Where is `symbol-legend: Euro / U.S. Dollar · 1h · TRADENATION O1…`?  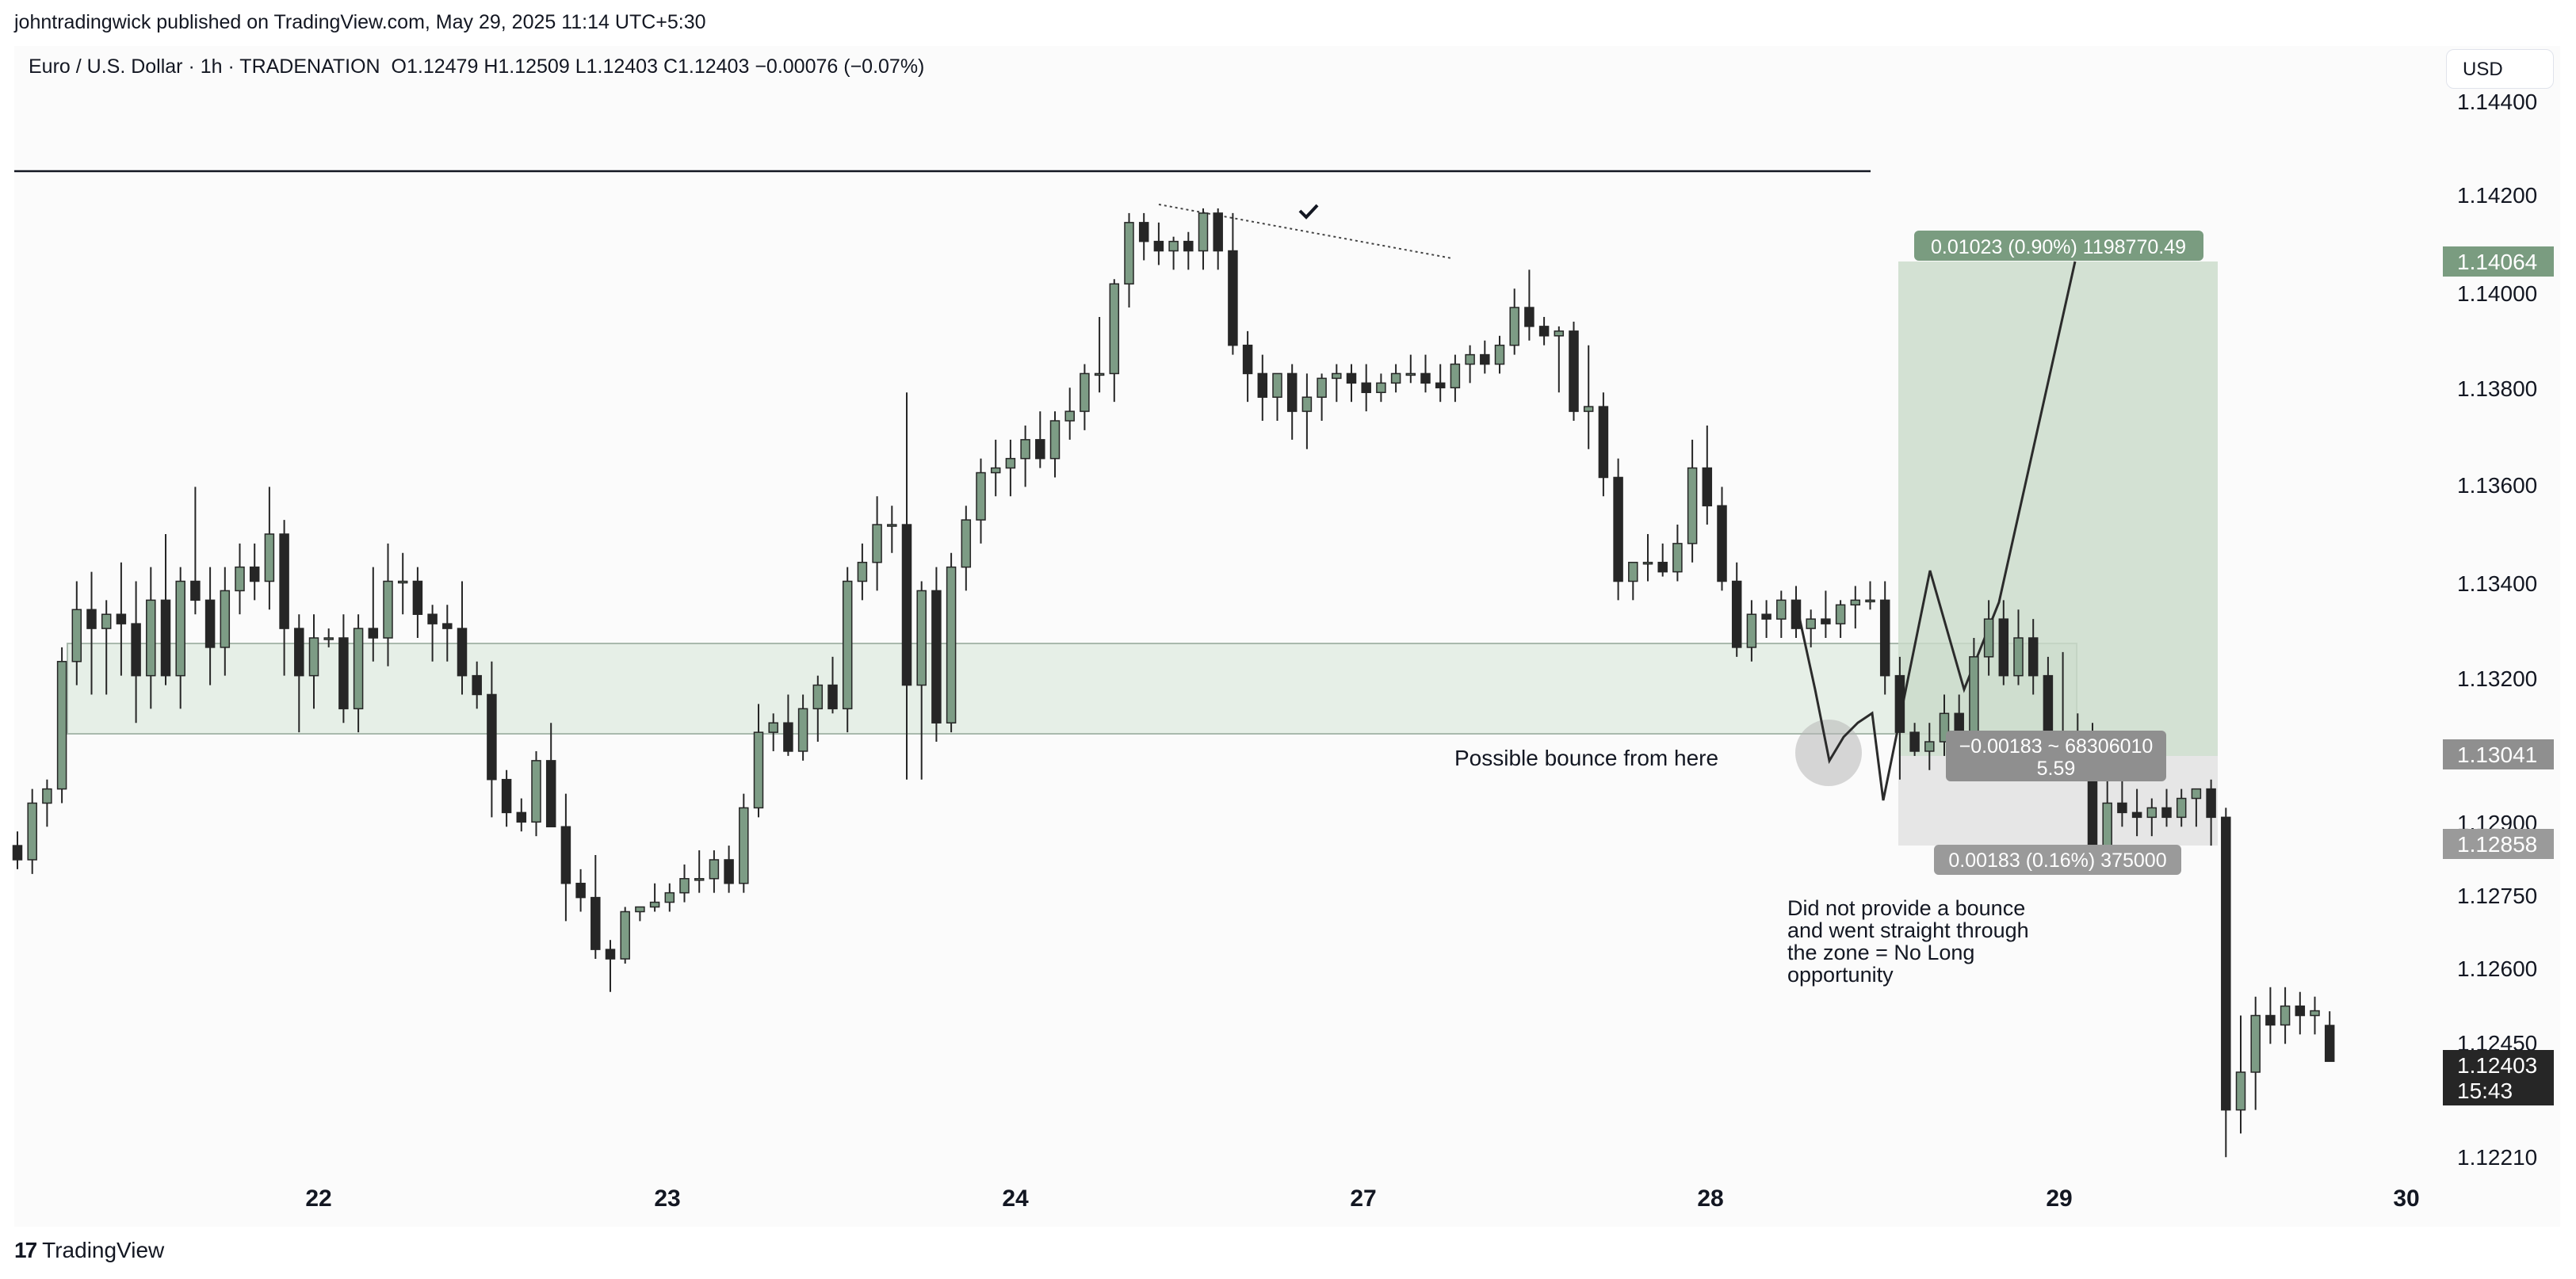
symbol-legend: Euro / U.S. Dollar · 1h · TRADENATION O1… is located at coordinates (477, 67).